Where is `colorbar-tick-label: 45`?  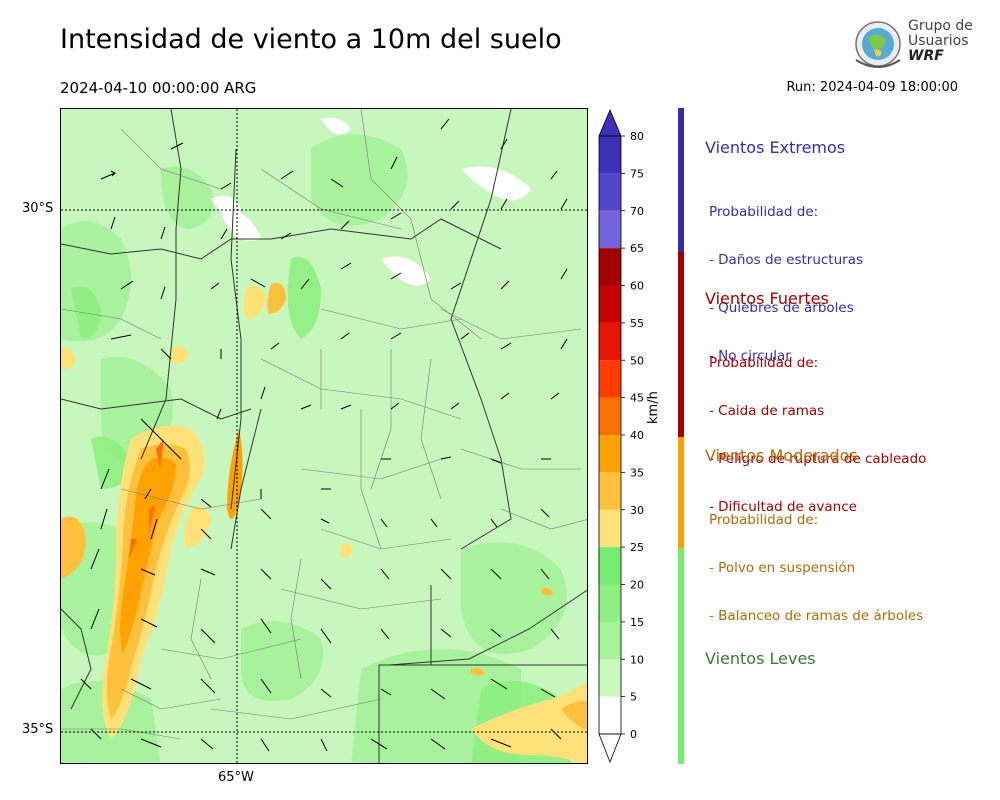
colorbar-tick-label: 45 is located at coordinates (637, 398).